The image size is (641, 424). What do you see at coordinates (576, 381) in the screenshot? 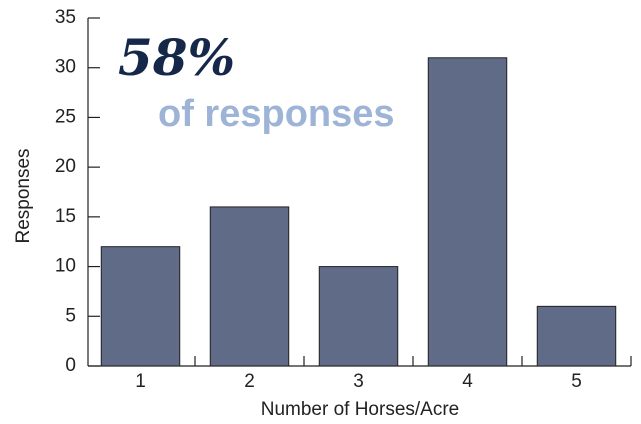
I see `x-tick-label: 5` at bounding box center [576, 381].